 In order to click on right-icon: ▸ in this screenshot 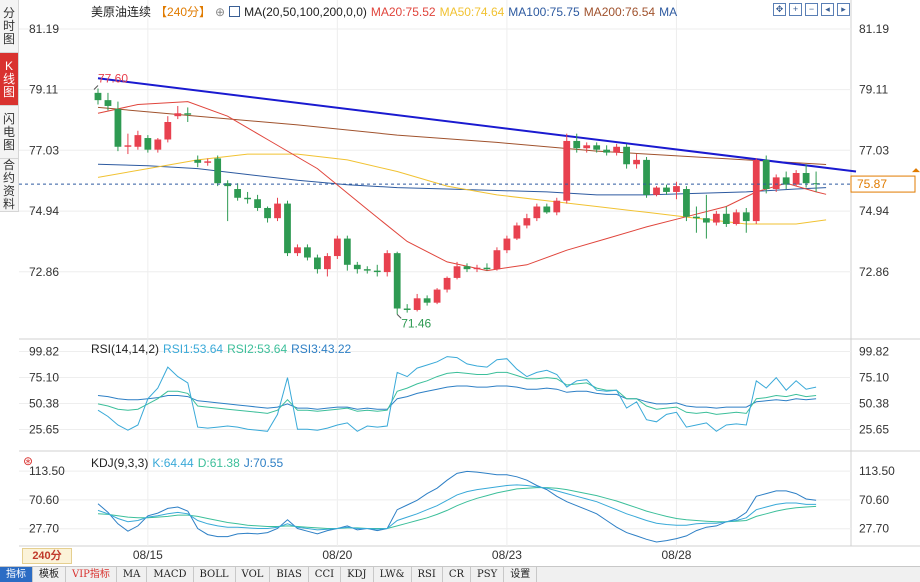, I will do `click(843, 9)`.